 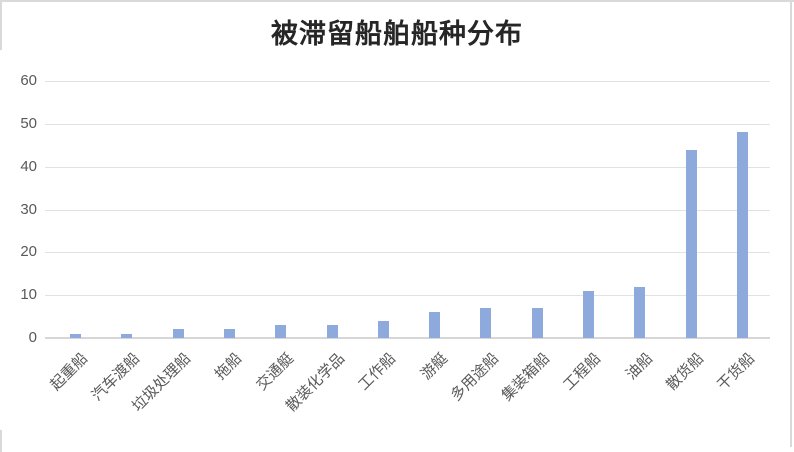 What do you see at coordinates (127, 335) in the screenshot?
I see `bar-汽车渡船` at bounding box center [127, 335].